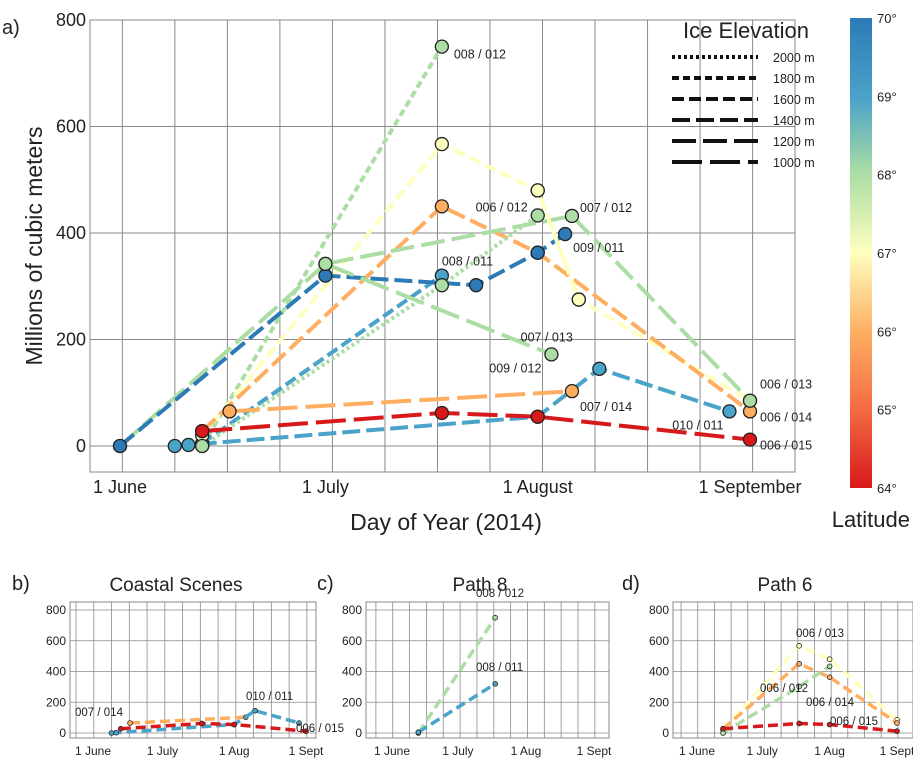 The height and width of the screenshot is (768, 913). What do you see at coordinates (659, 641) in the screenshot?
I see `y-tick-label: 600` at bounding box center [659, 641].